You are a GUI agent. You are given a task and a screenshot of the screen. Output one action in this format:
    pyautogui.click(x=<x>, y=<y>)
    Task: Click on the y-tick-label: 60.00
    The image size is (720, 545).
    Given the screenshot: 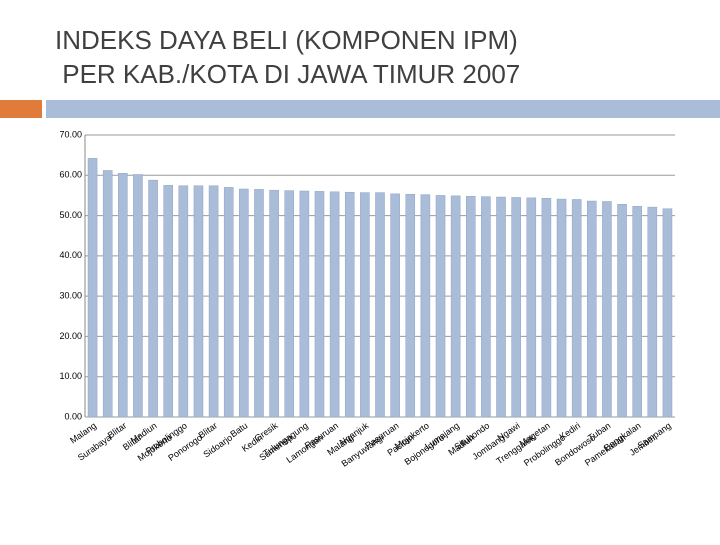 What is the action you would take?
    pyautogui.click(x=70, y=175)
    